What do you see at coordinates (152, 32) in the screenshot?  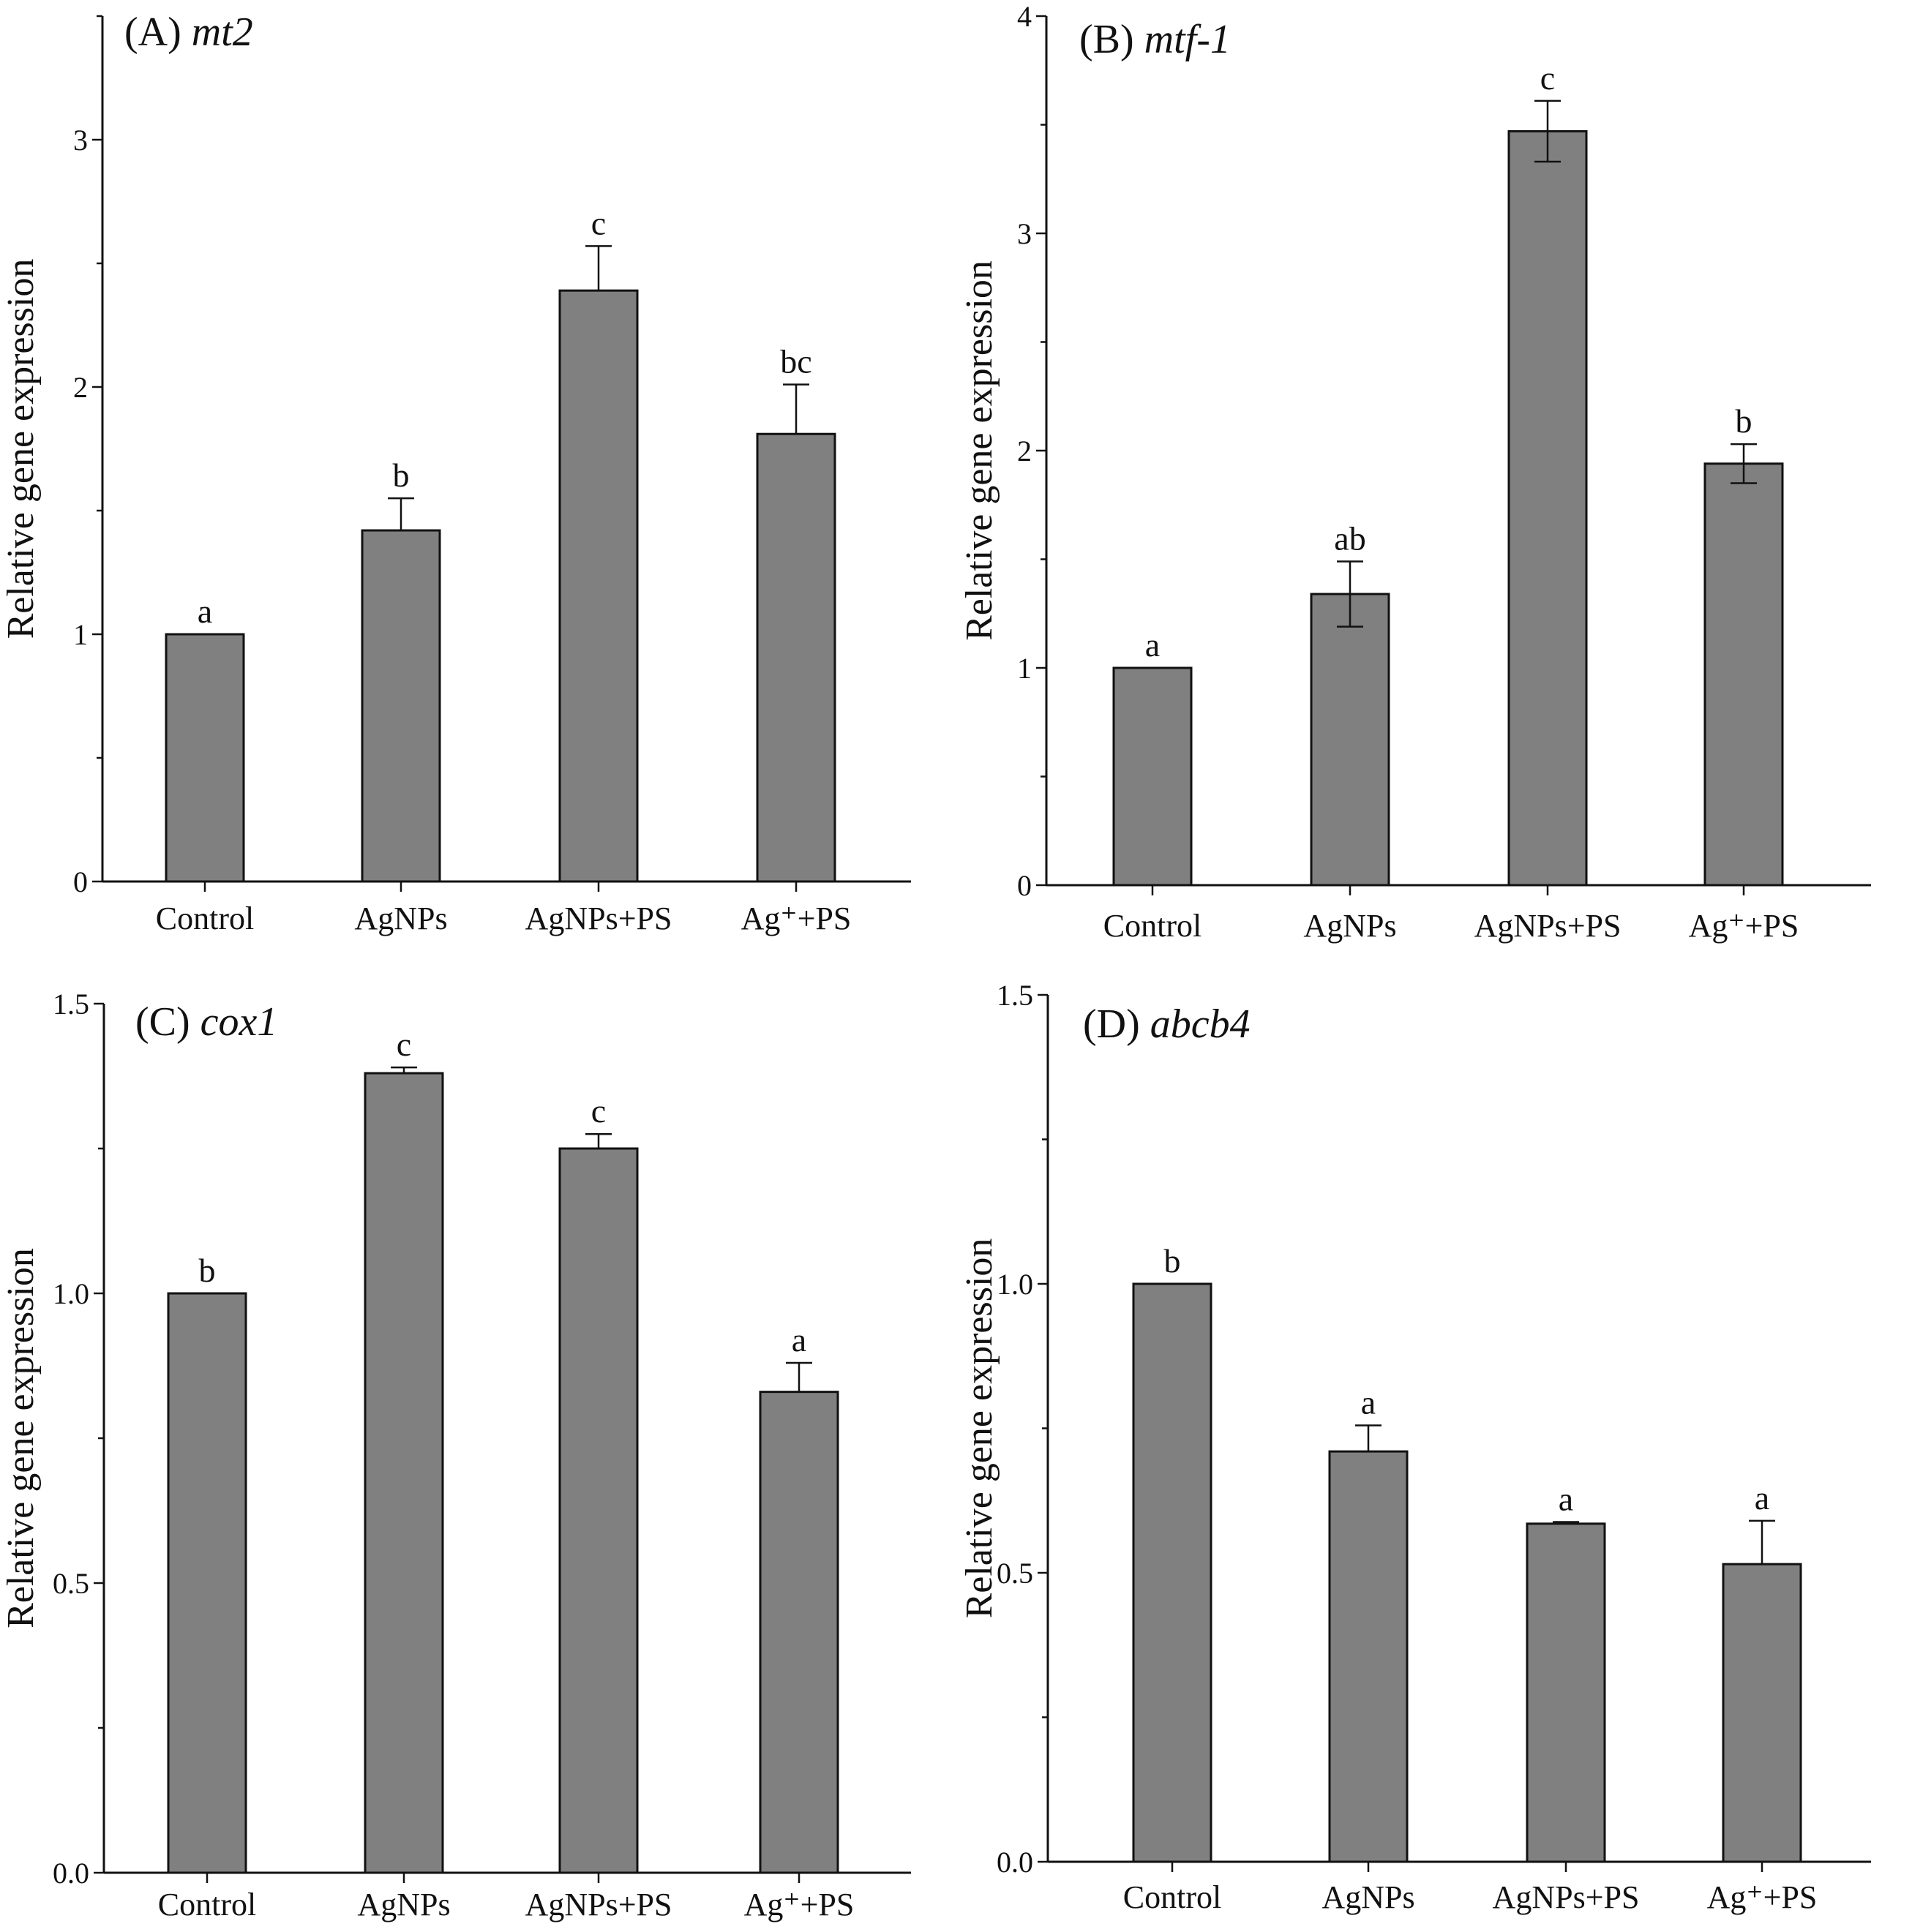 I see `panel-letter: (A)` at bounding box center [152, 32].